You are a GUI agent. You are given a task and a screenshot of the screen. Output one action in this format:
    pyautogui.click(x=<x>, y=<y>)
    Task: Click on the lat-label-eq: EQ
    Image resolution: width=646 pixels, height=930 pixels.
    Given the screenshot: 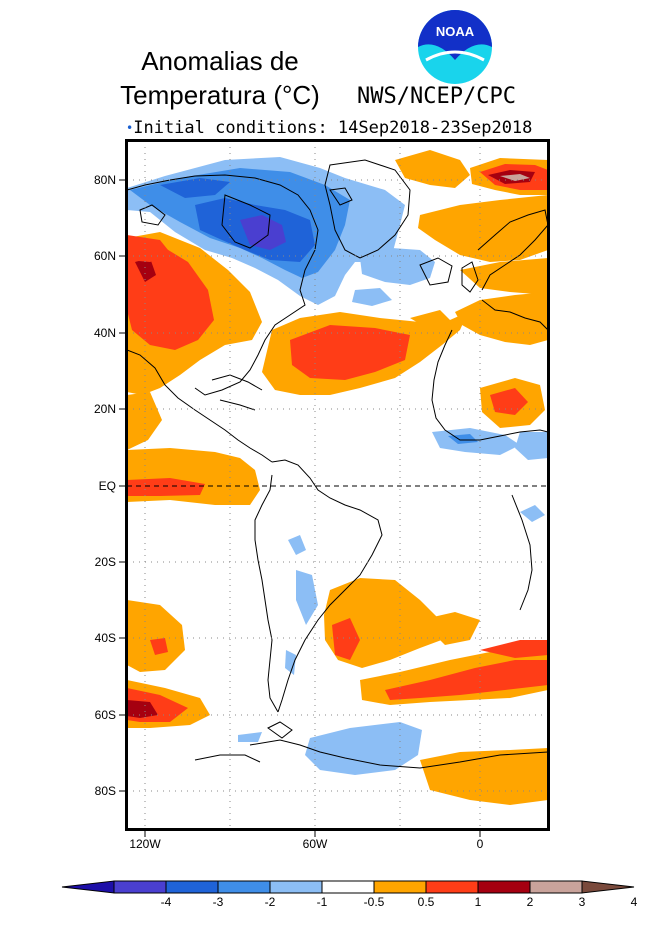 What is the action you would take?
    pyautogui.click(x=107, y=486)
    